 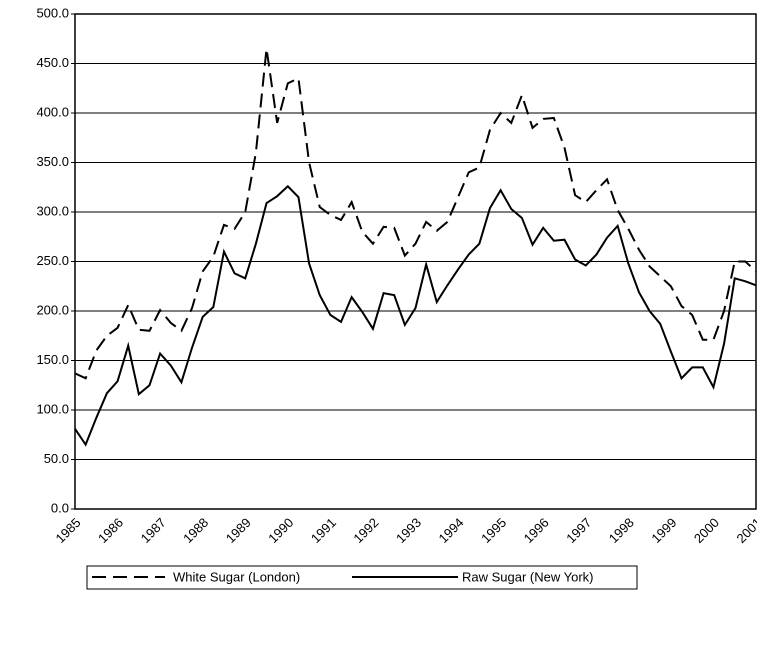 I want to click on x-tick-label: 1996, so click(x=536, y=530).